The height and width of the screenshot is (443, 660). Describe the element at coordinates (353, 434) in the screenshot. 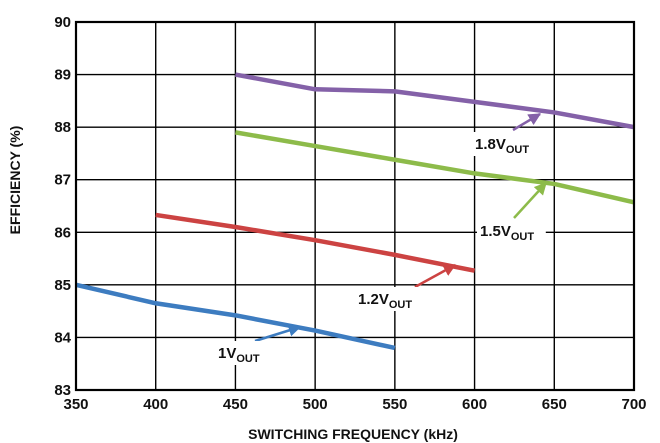

I see `x-axis-title: SWITCHING FREQUENCY (kHz)` at that location.